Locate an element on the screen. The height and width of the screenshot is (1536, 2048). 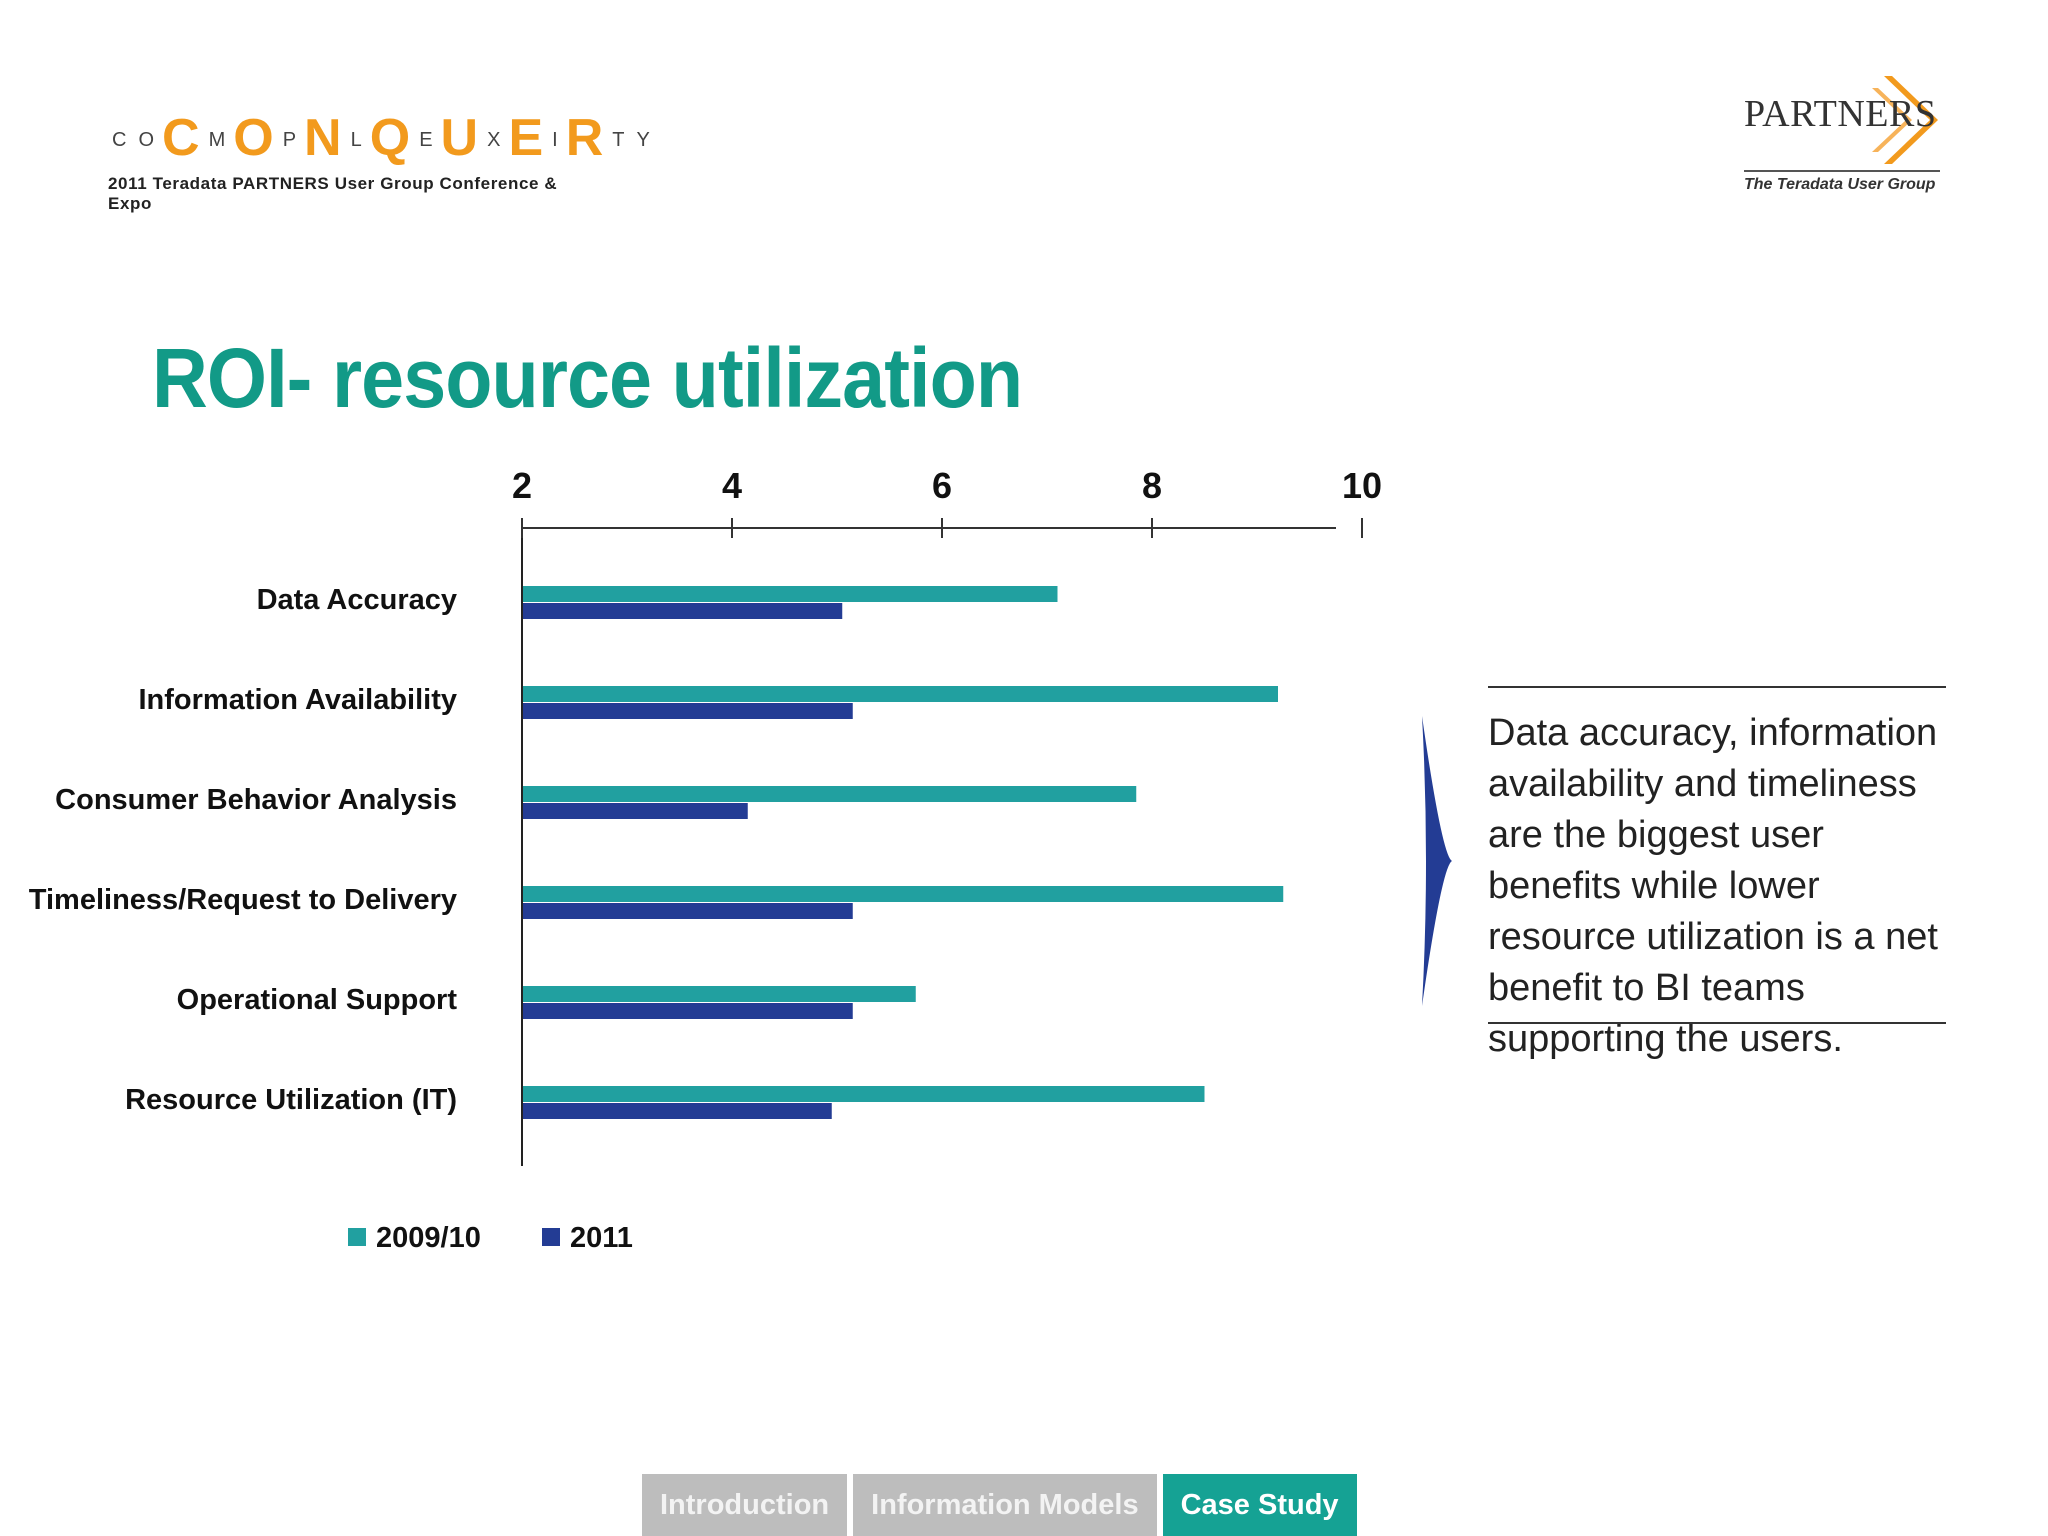
category-label: Information Availability is located at coordinates (297, 700).